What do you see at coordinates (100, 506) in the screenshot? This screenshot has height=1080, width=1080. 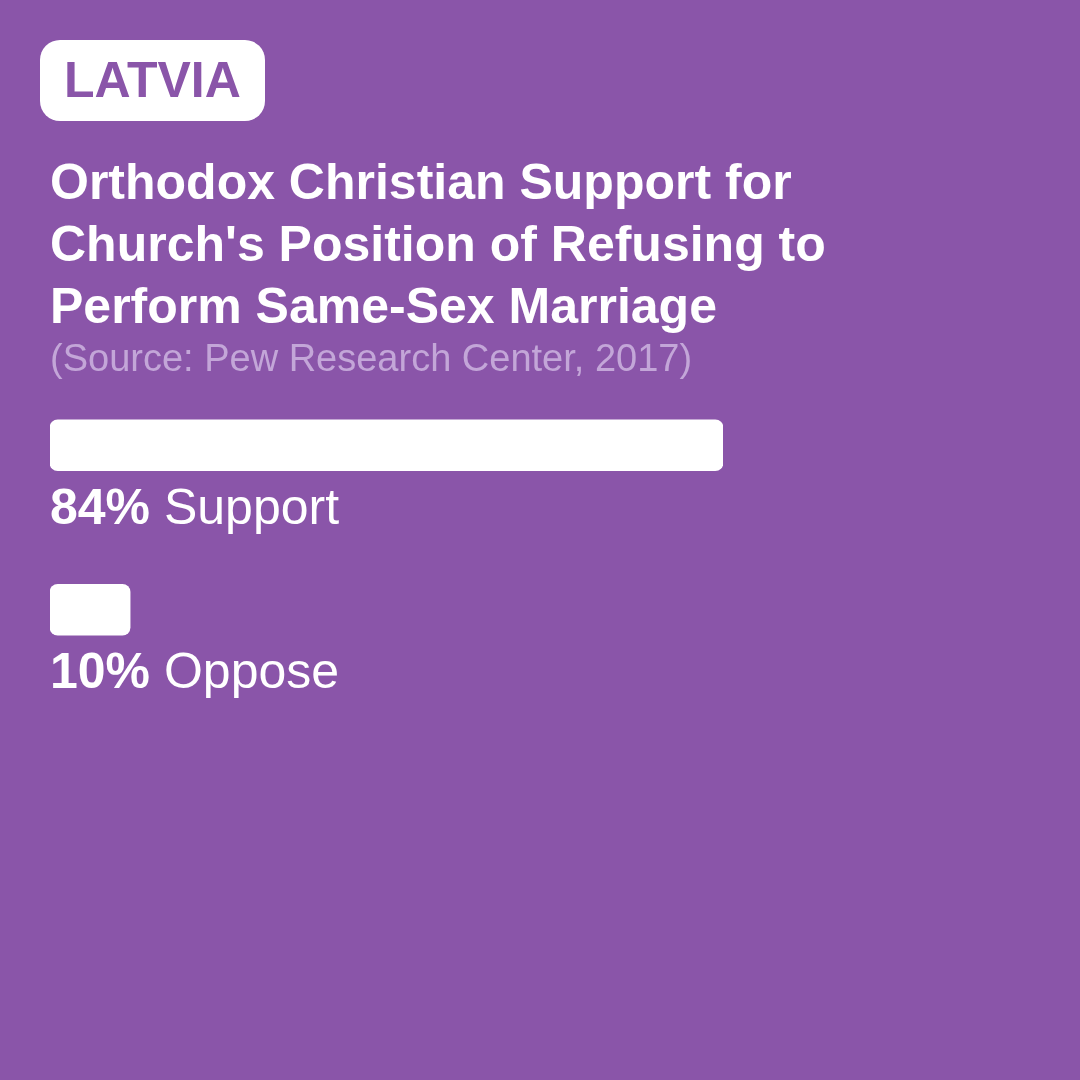 I see `data-label: 84%` at bounding box center [100, 506].